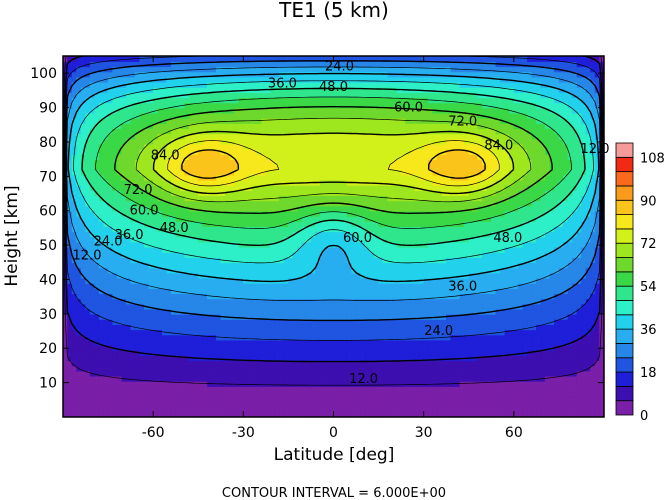  Describe the element at coordinates (333, 11) in the screenshot. I see `chart-title: TE1 (5 km)` at that location.